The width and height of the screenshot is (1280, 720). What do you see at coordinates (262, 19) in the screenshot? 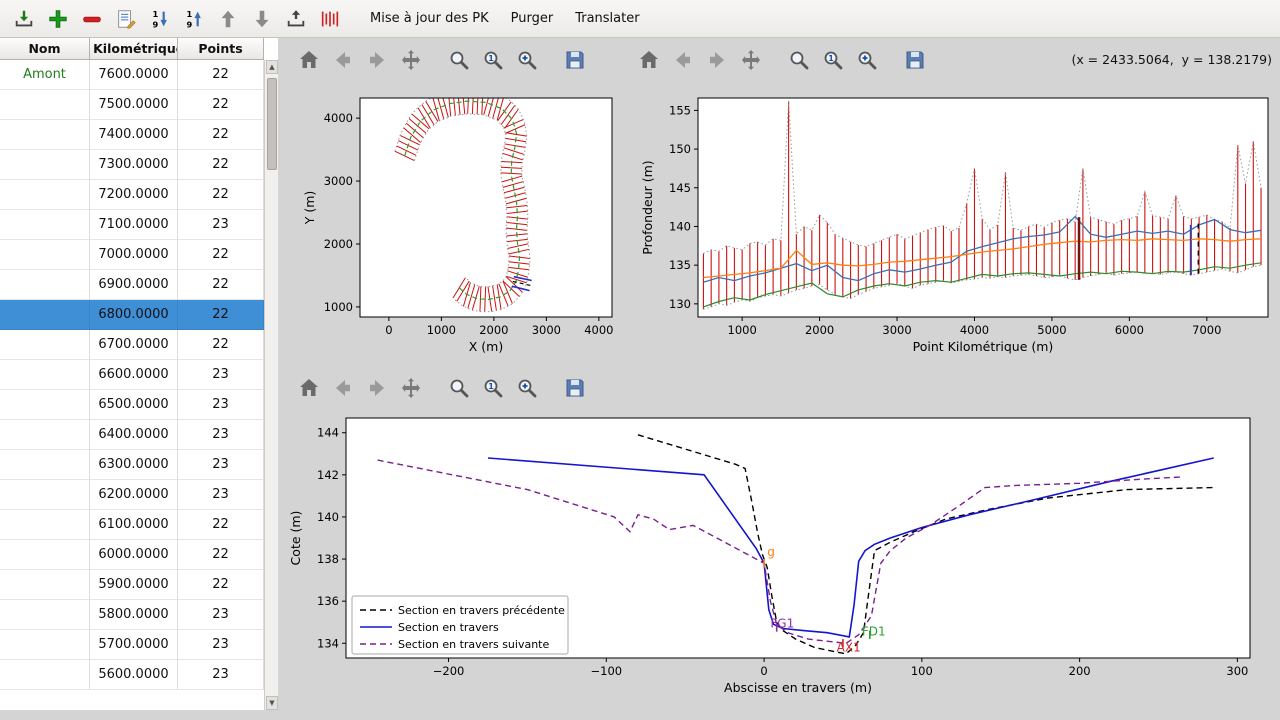
I see `move-down-button` at bounding box center [262, 19].